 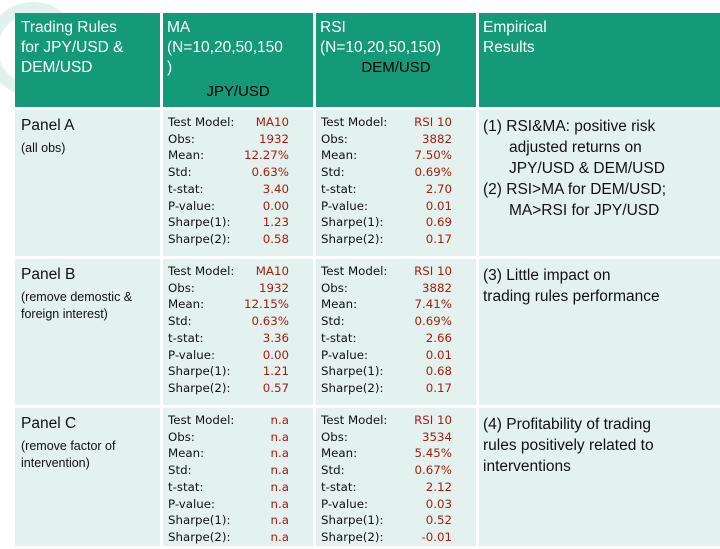 I want to click on rsi-currency: DEM/USD, so click(x=396, y=67).